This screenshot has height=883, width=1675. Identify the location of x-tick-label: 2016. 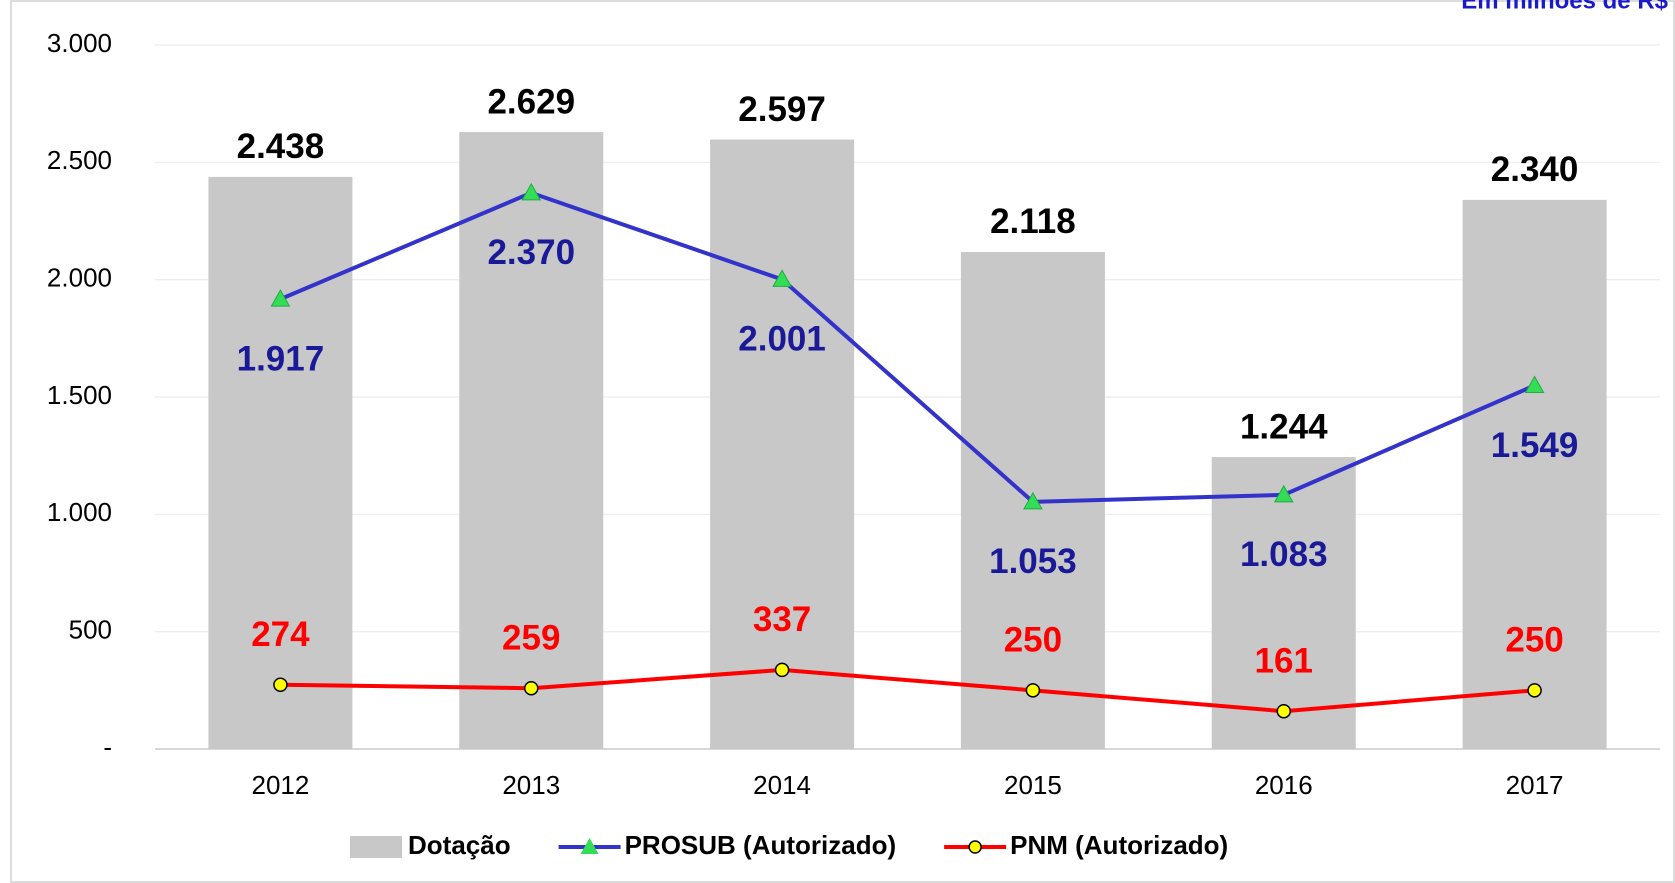
(1284, 785).